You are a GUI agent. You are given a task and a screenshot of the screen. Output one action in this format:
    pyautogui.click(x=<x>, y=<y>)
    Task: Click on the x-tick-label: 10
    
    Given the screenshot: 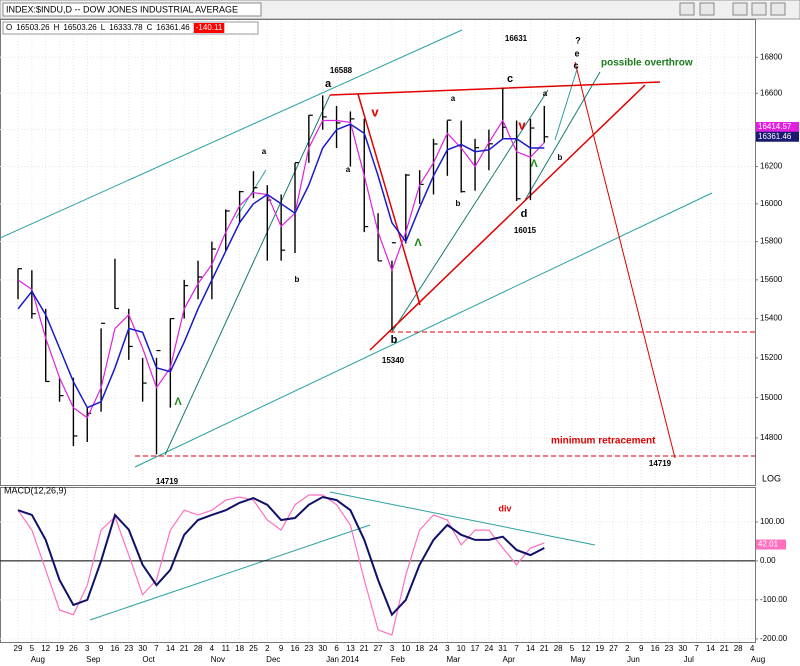 What is the action you would take?
    pyautogui.click(x=461, y=648)
    